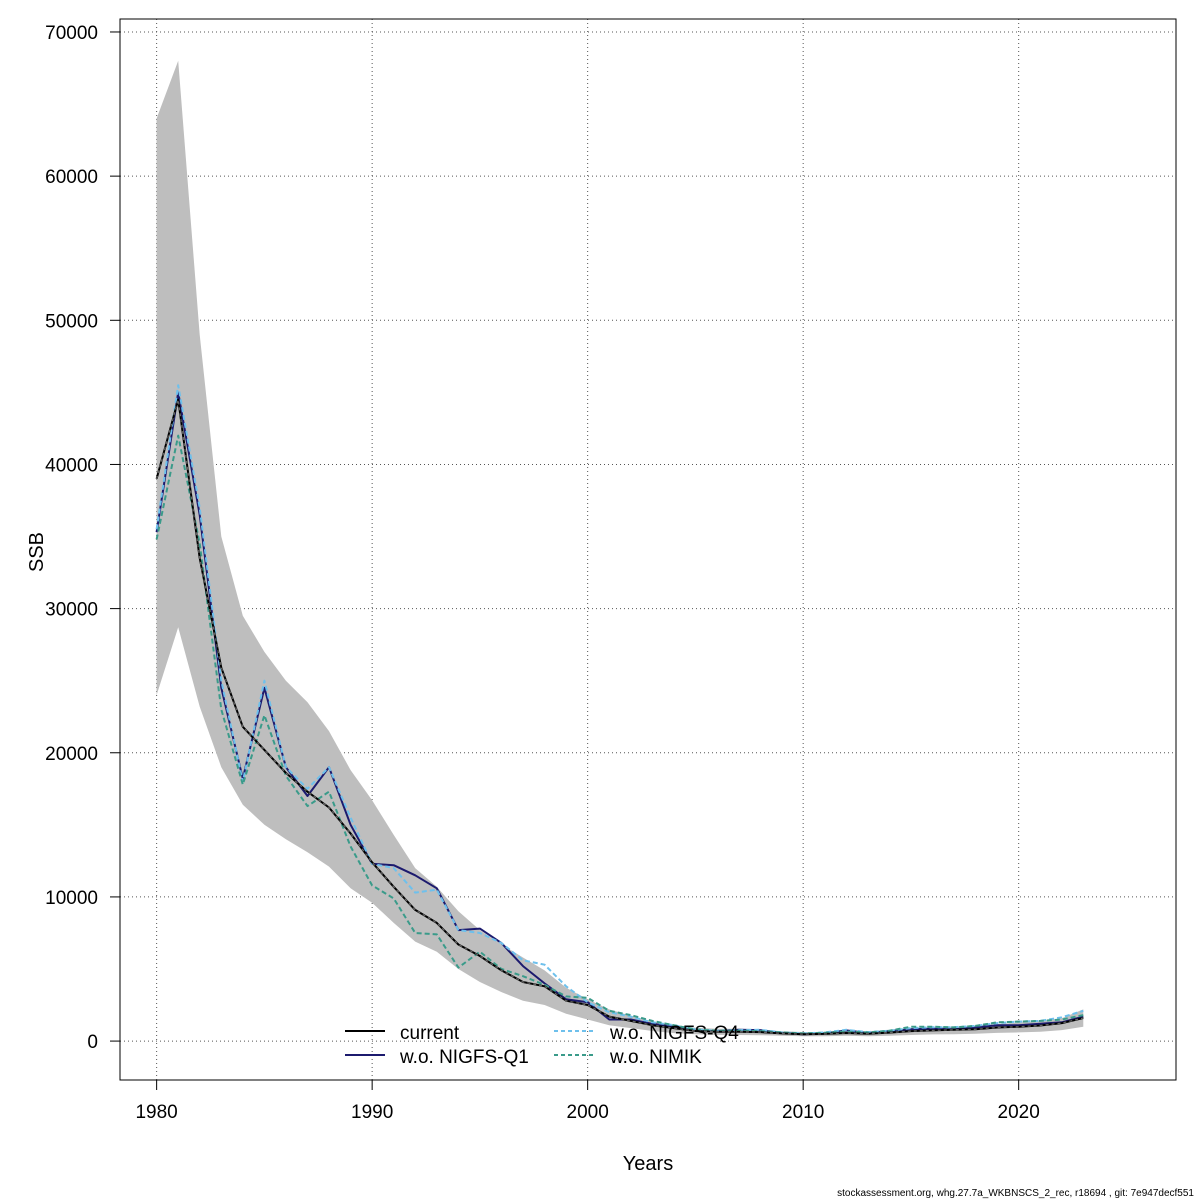 Image resolution: width=1200 pixels, height=1200 pixels. I want to click on legend-label-wo-nigfs-q4: w.o. NIGFS-Q4, so click(674, 1033).